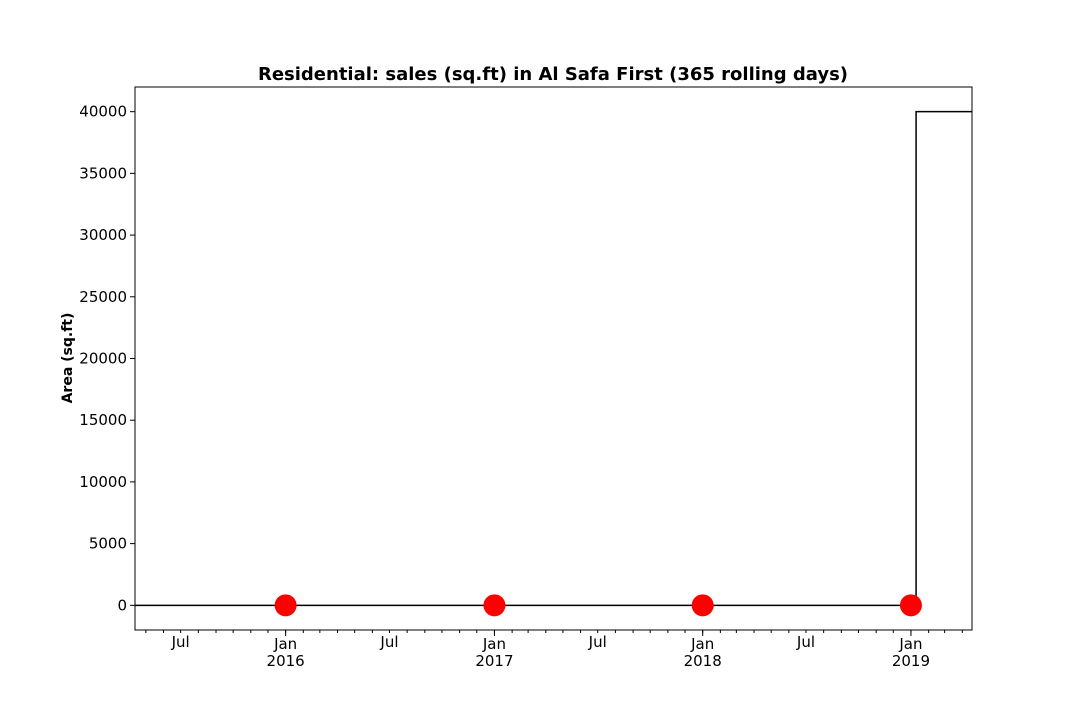  Describe the element at coordinates (286, 661) in the screenshot. I see `x-tick-year-label: 2016` at that location.